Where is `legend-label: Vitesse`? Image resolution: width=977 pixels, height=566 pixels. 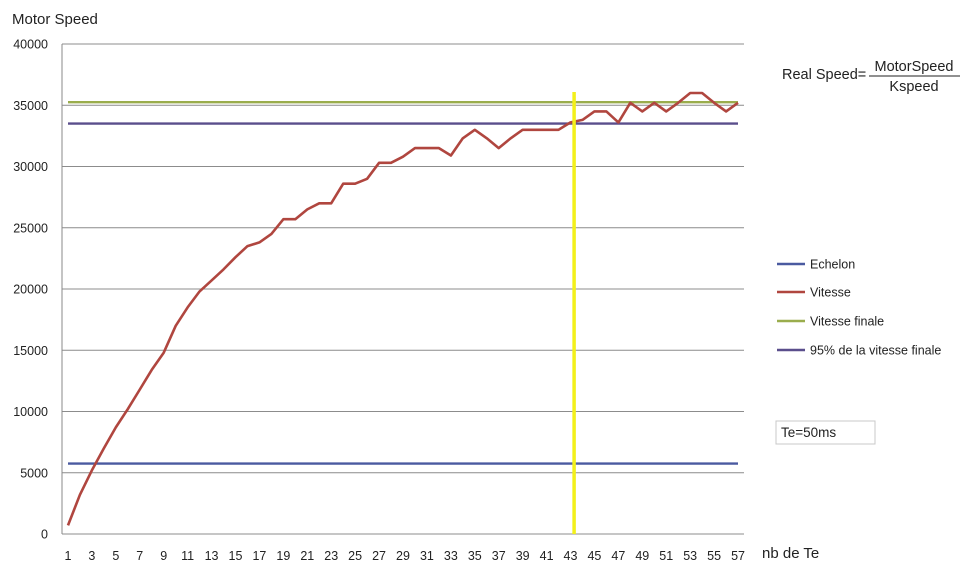 legend-label: Vitesse is located at coordinates (830, 293).